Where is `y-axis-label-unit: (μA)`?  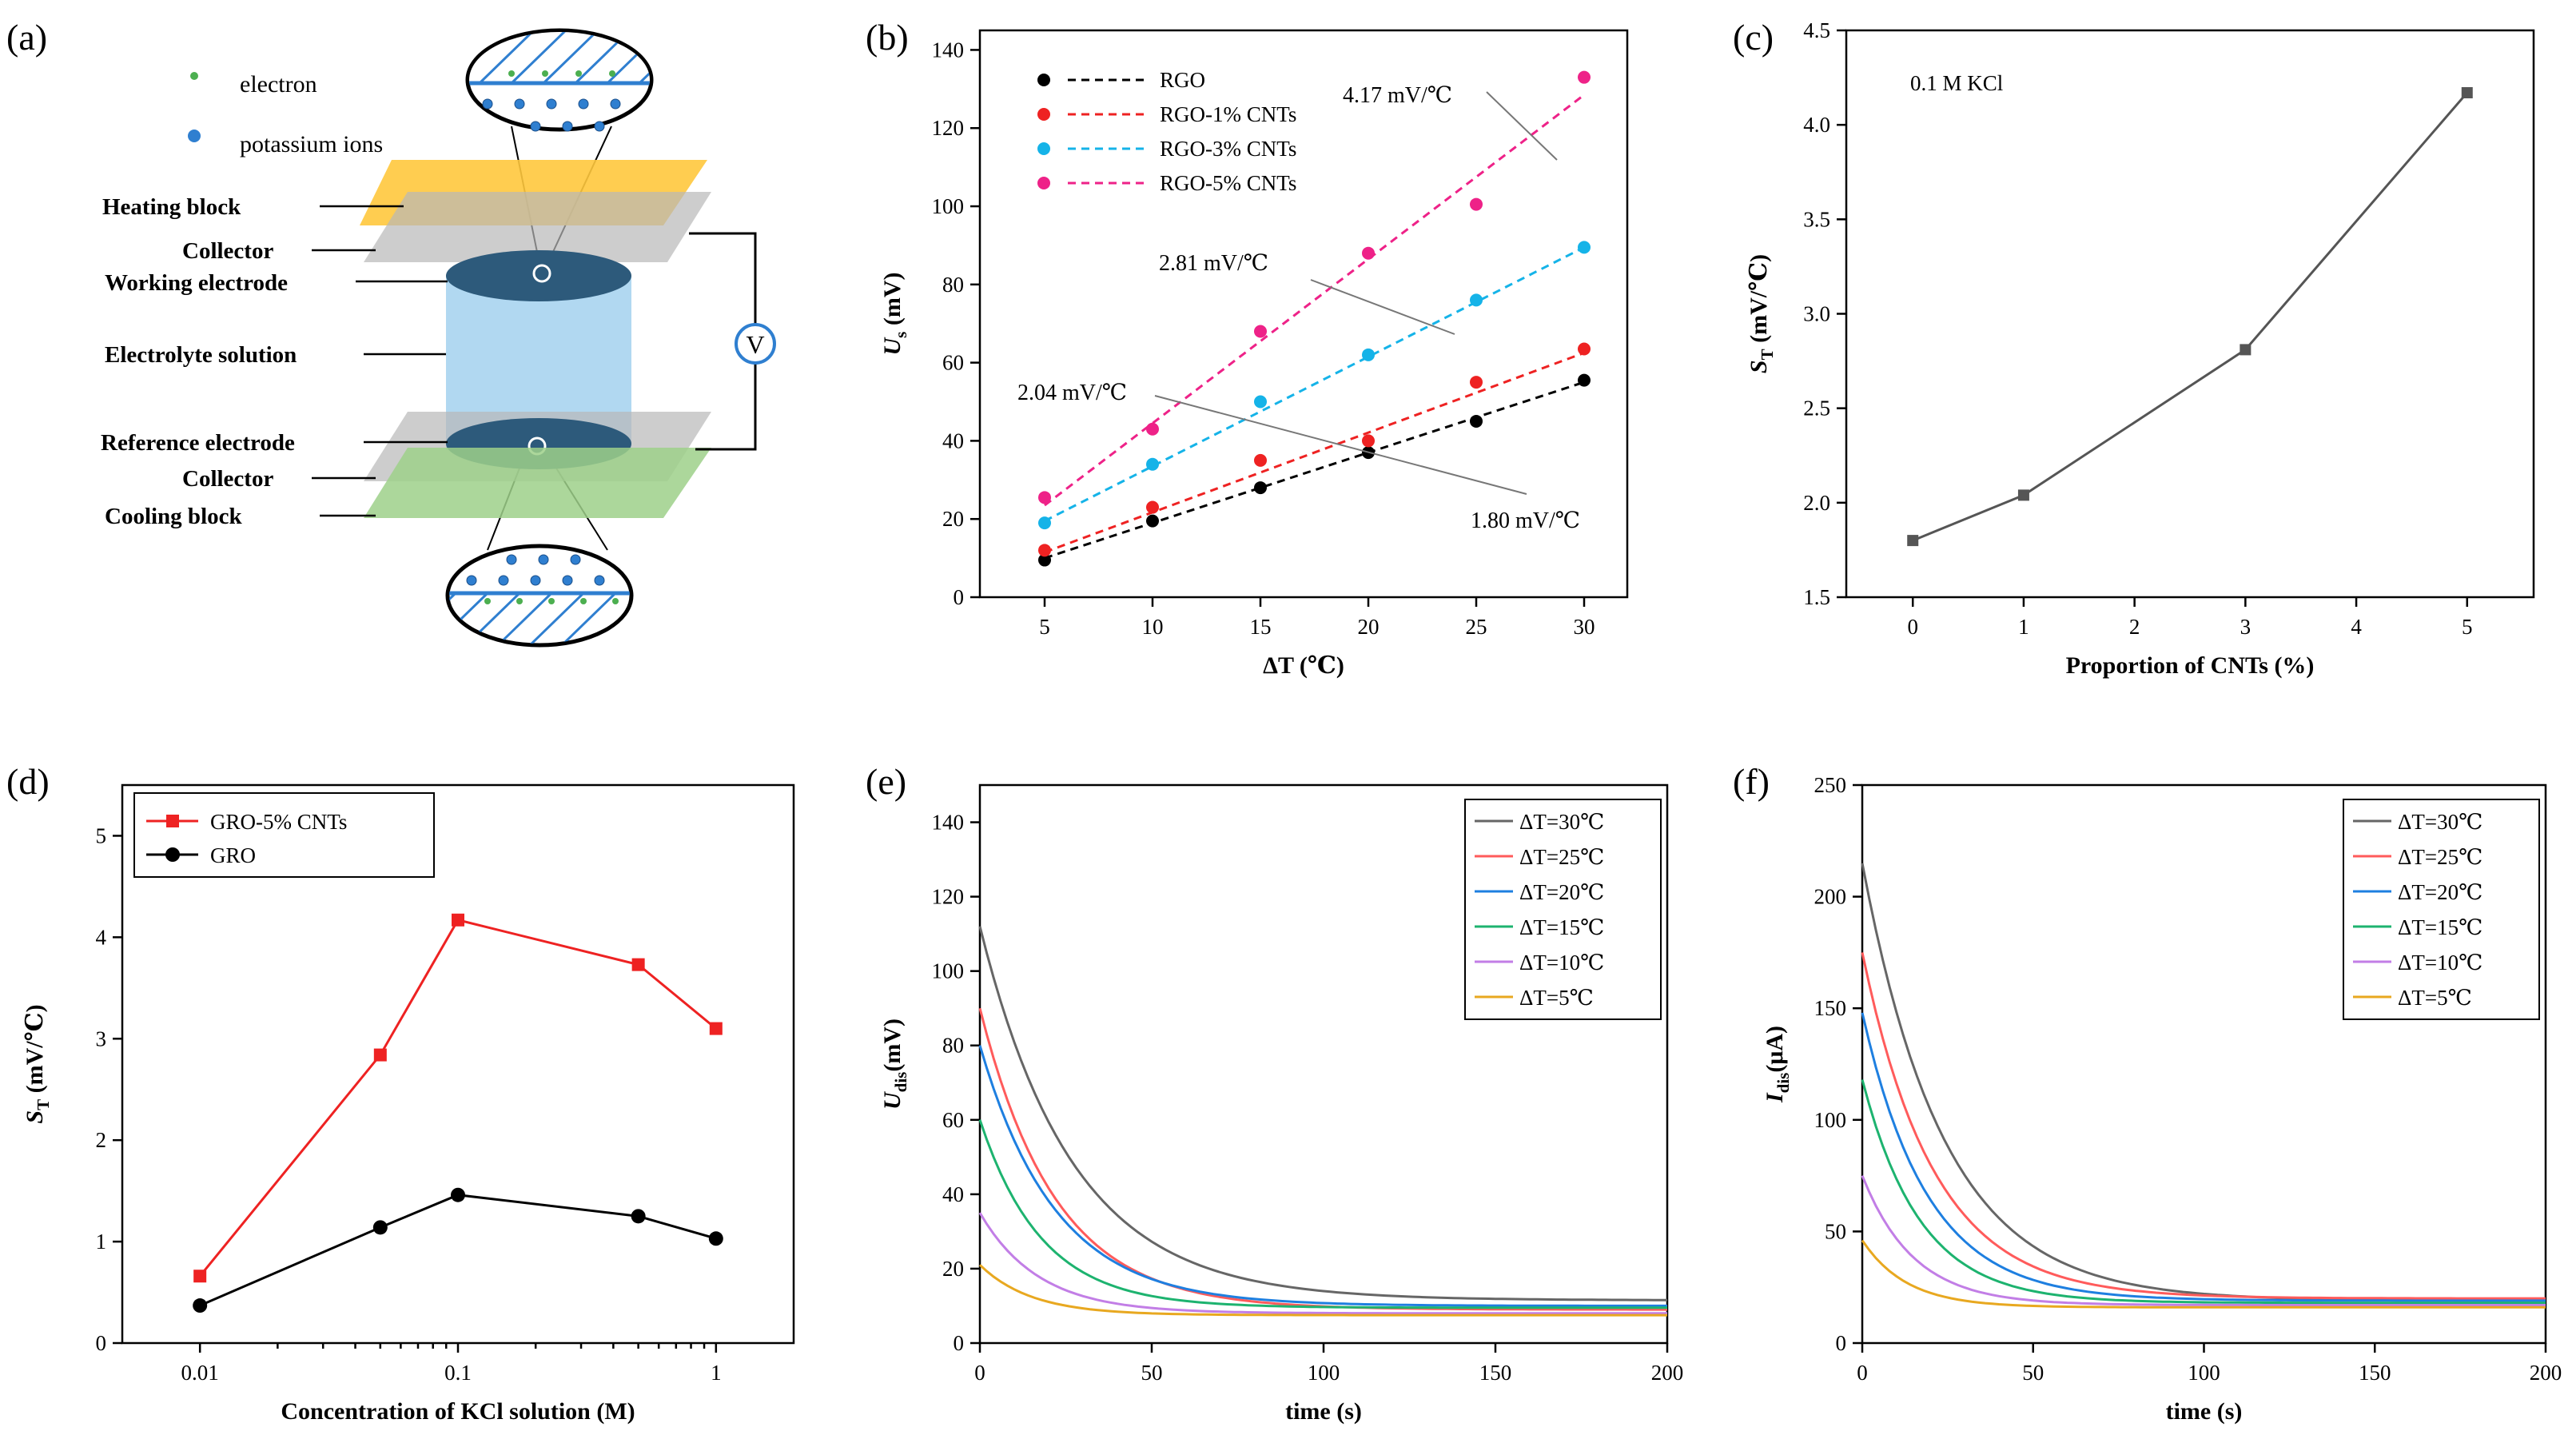
y-axis-label-unit: (μA) is located at coordinates (1775, 1049).